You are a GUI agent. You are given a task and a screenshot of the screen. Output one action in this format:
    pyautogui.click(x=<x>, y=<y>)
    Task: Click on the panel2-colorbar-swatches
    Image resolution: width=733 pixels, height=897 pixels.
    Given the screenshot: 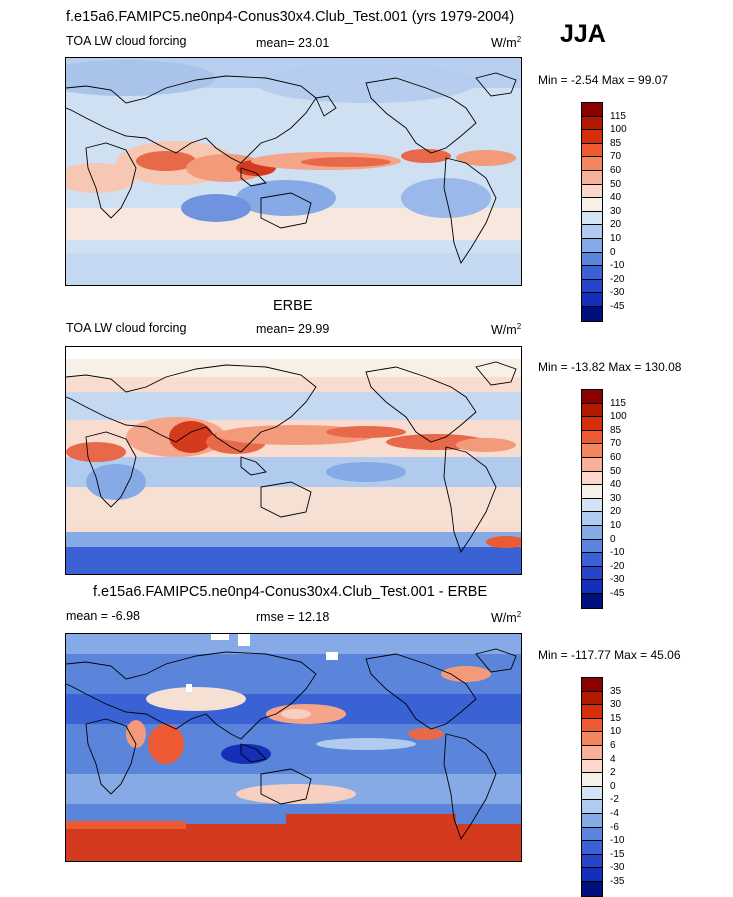 What is the action you would take?
    pyautogui.click(x=592, y=499)
    